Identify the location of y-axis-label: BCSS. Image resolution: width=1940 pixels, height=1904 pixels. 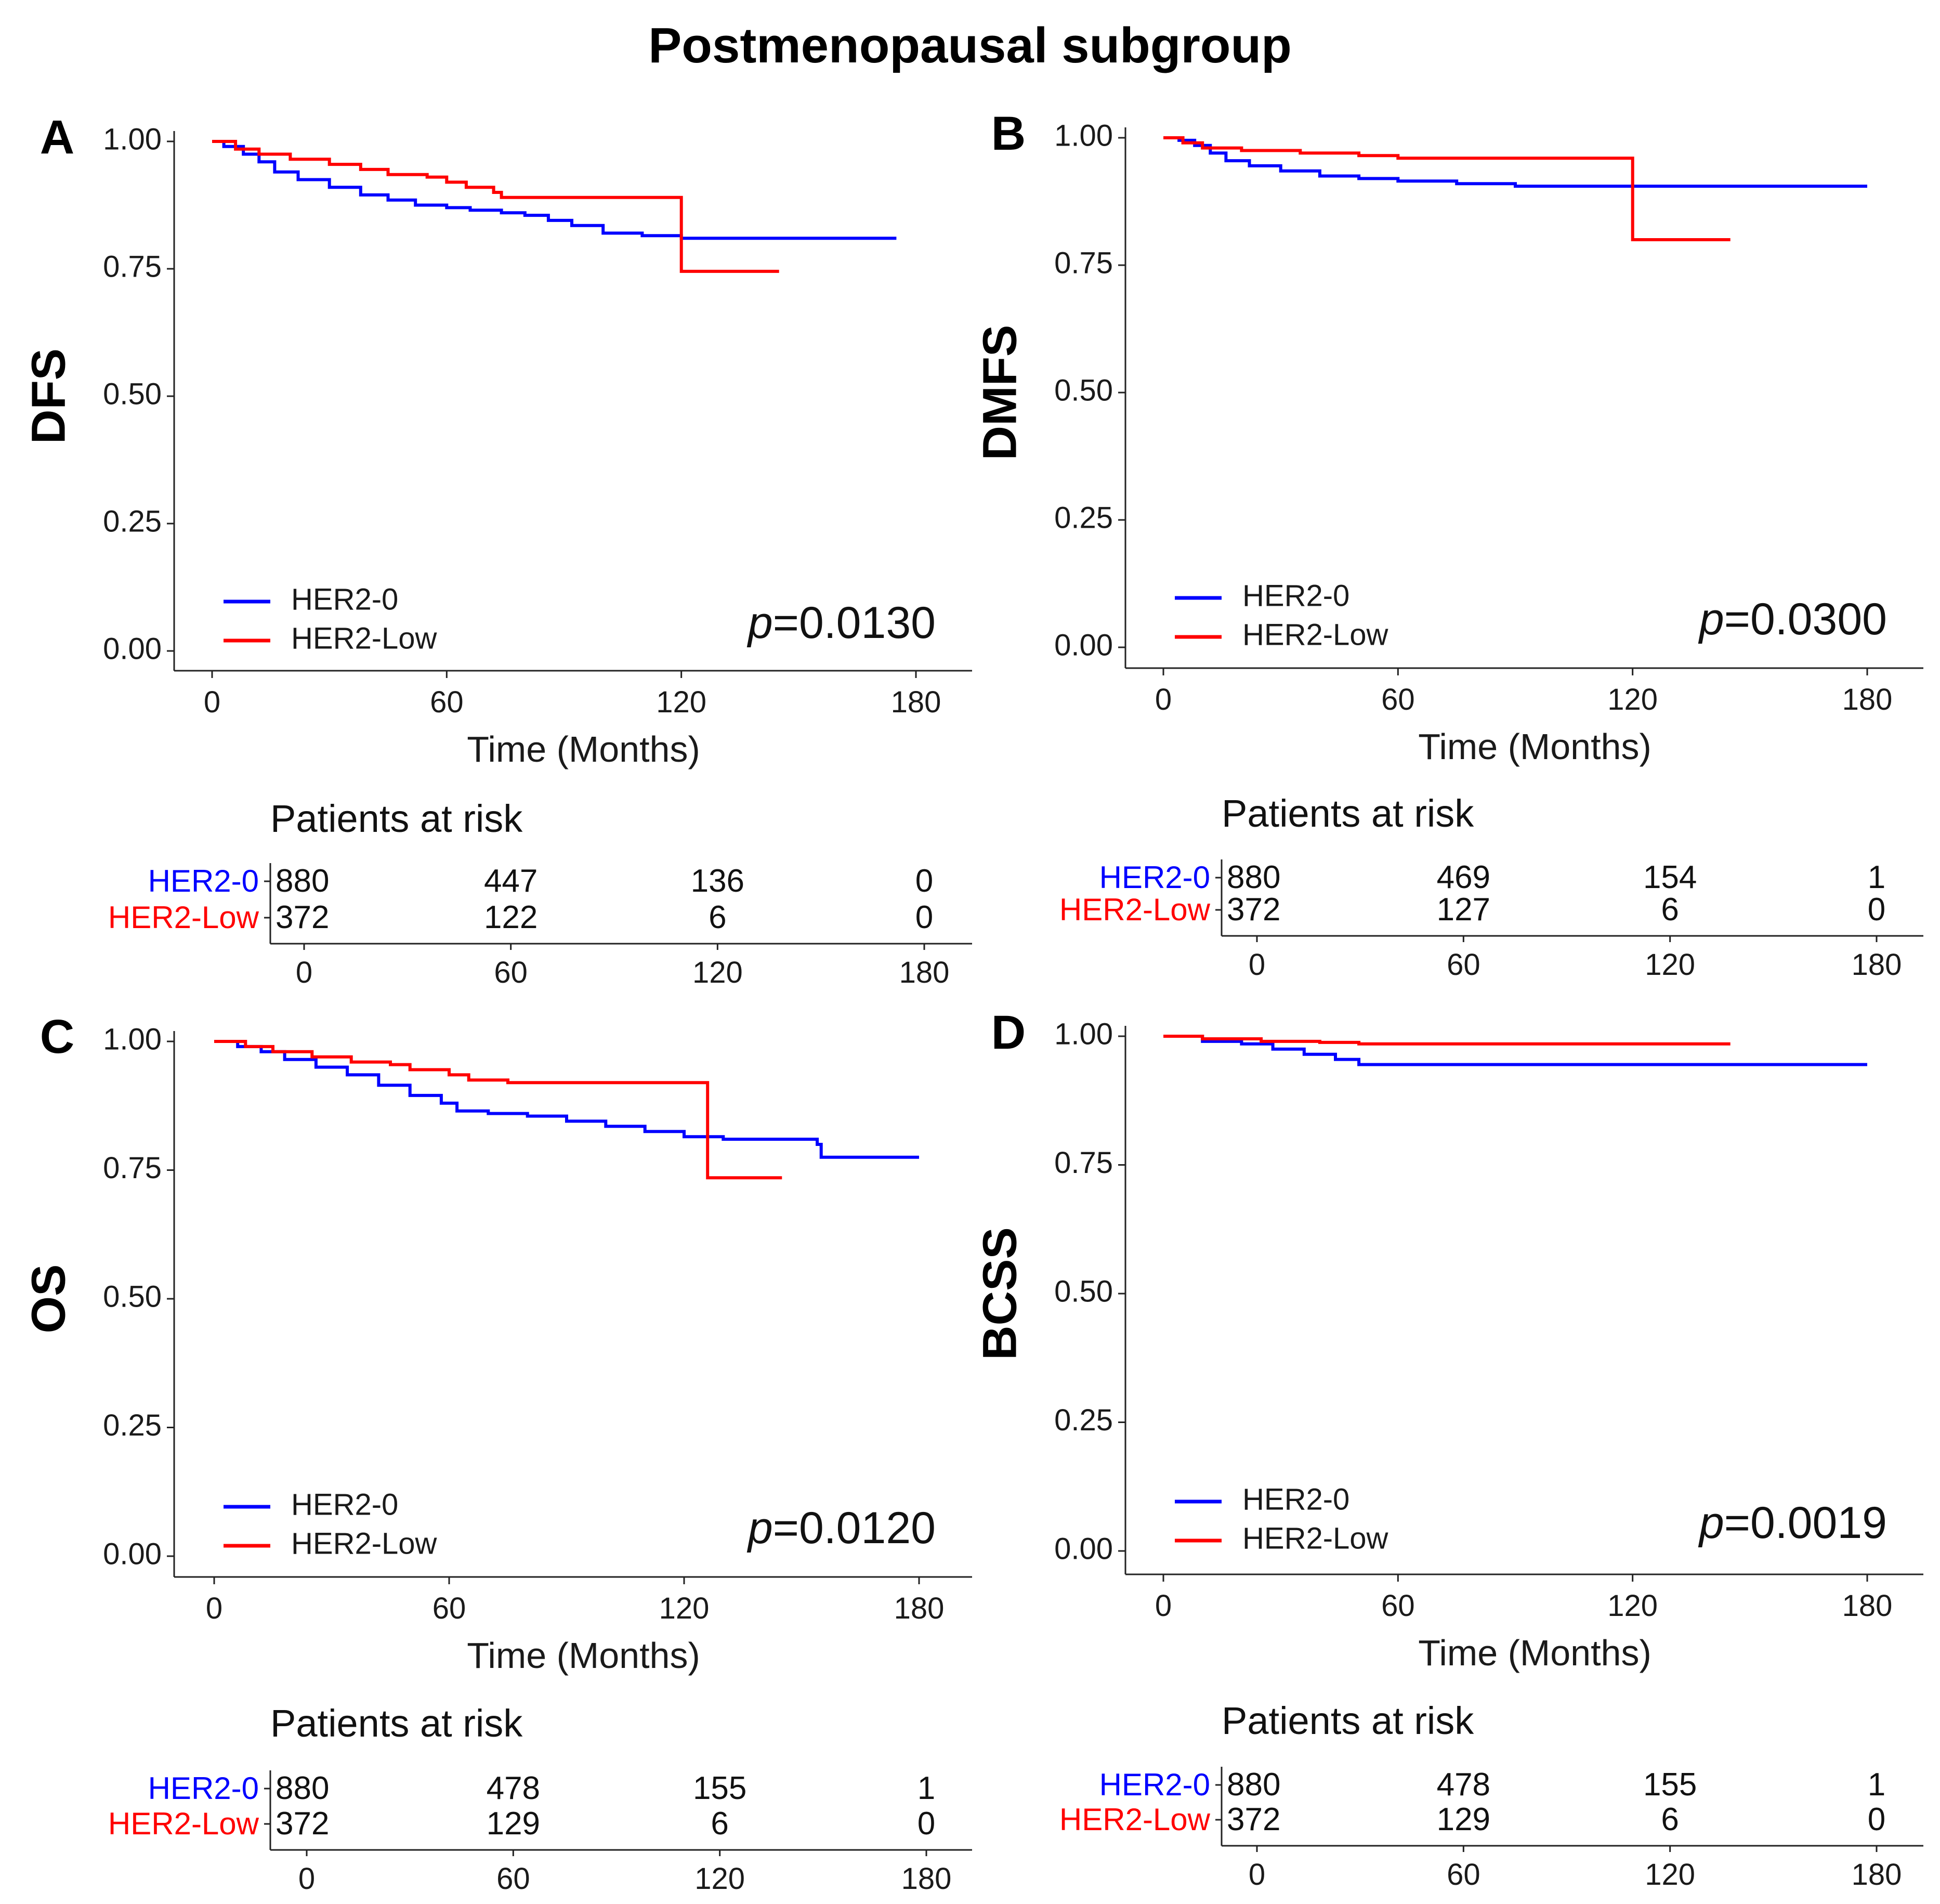
(999, 1293).